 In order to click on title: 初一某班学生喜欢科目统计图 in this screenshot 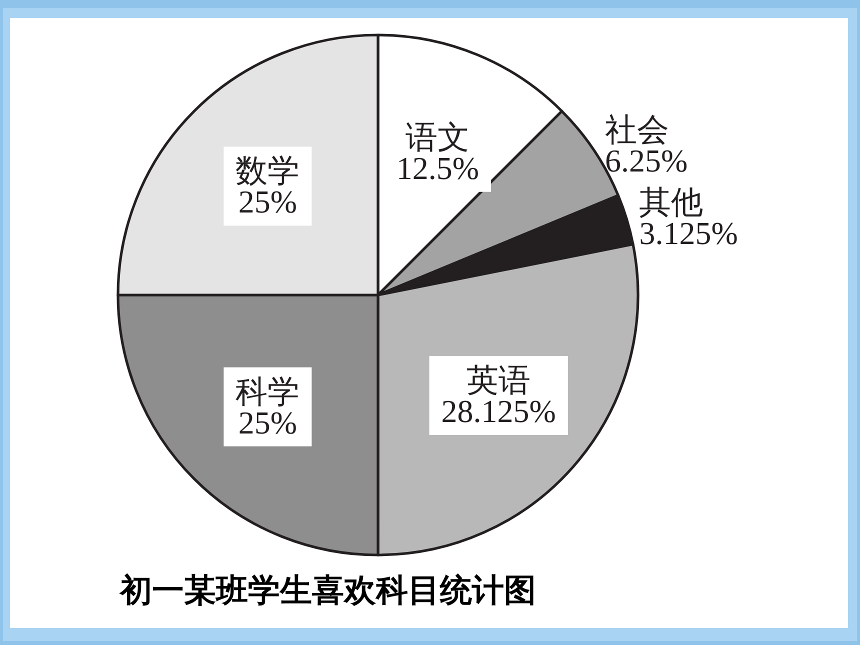, I will do `click(328, 590)`.